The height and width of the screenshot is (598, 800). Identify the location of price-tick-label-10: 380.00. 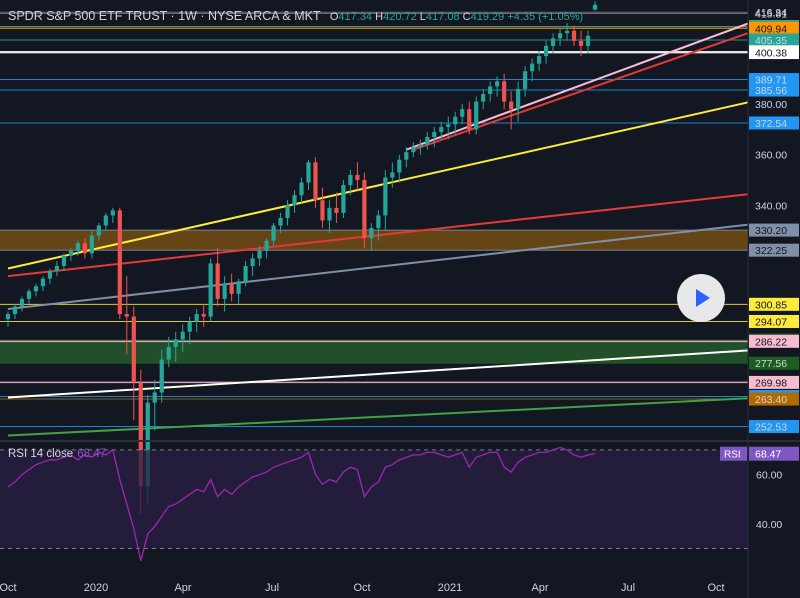
(771, 105).